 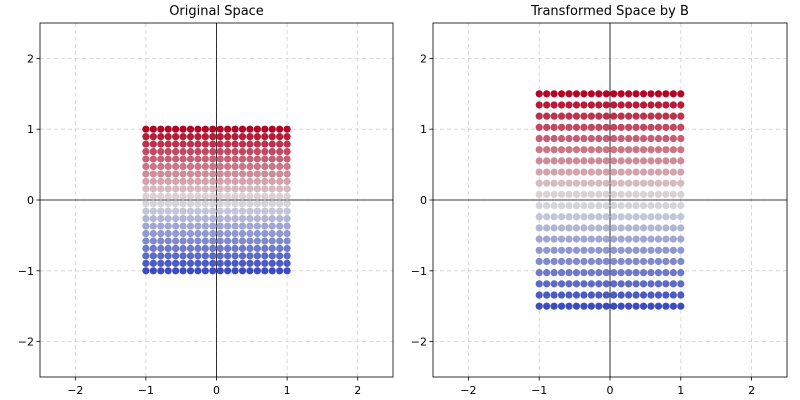 What do you see at coordinates (287, 390) in the screenshot?
I see `panel-1-xtick-label-3: 1` at bounding box center [287, 390].